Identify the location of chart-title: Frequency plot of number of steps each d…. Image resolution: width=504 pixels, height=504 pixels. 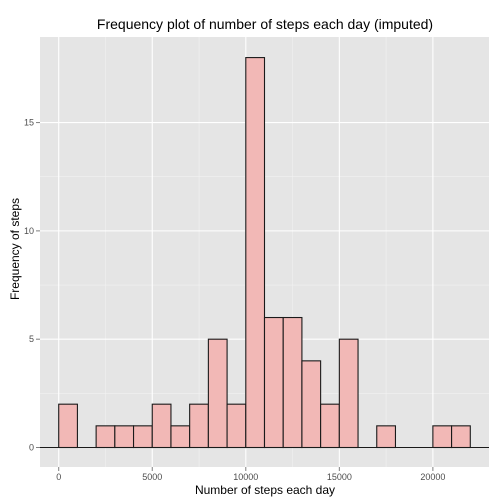
(265, 24).